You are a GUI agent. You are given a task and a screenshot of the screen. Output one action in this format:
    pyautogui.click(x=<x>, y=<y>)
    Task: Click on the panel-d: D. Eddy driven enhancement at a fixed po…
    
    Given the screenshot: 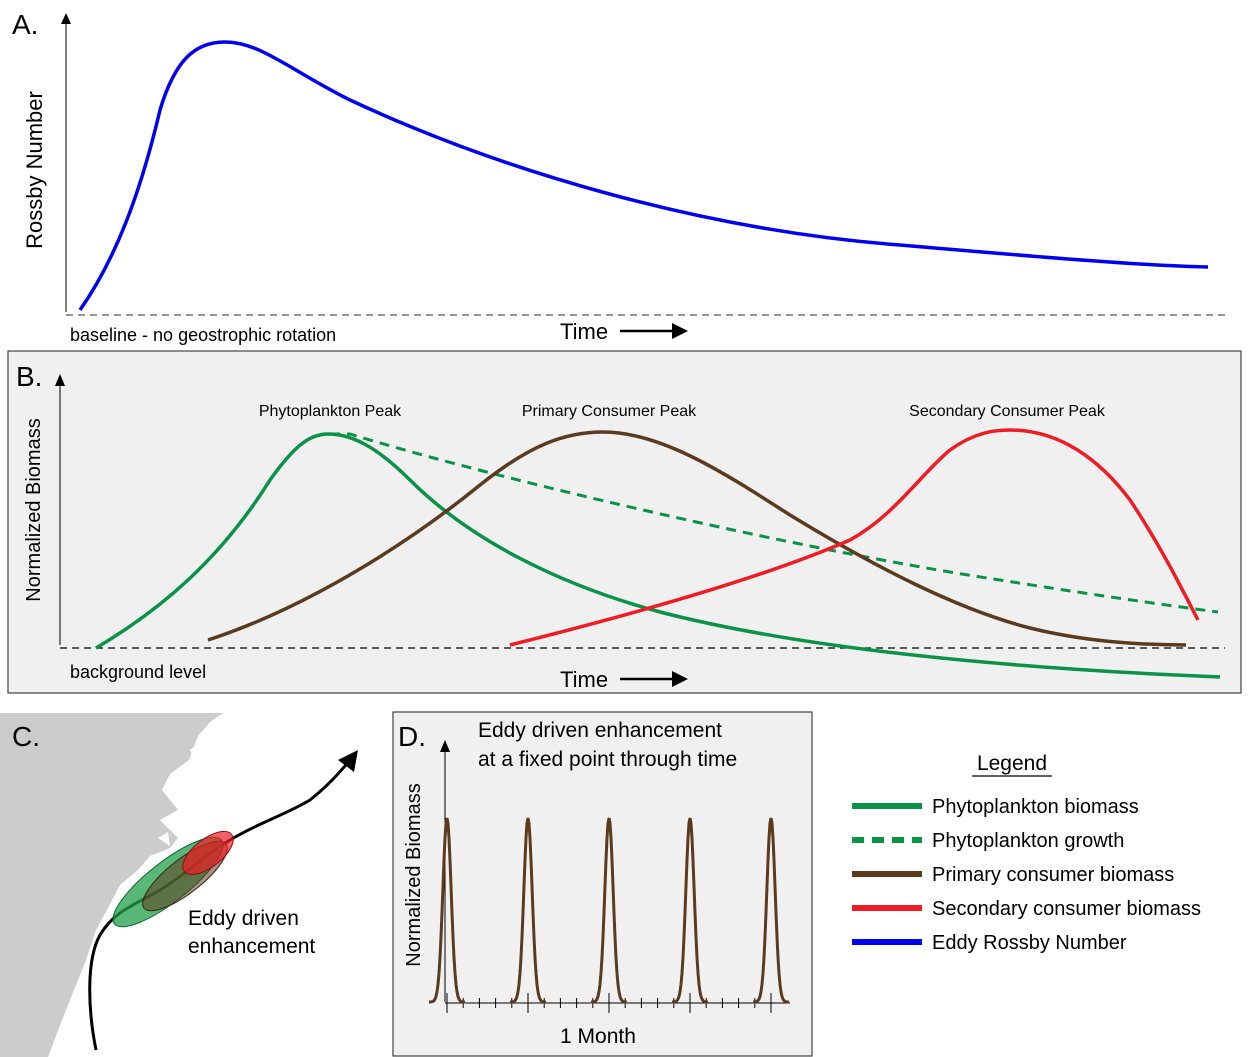 What is the action you would take?
    pyautogui.click(x=602, y=884)
    